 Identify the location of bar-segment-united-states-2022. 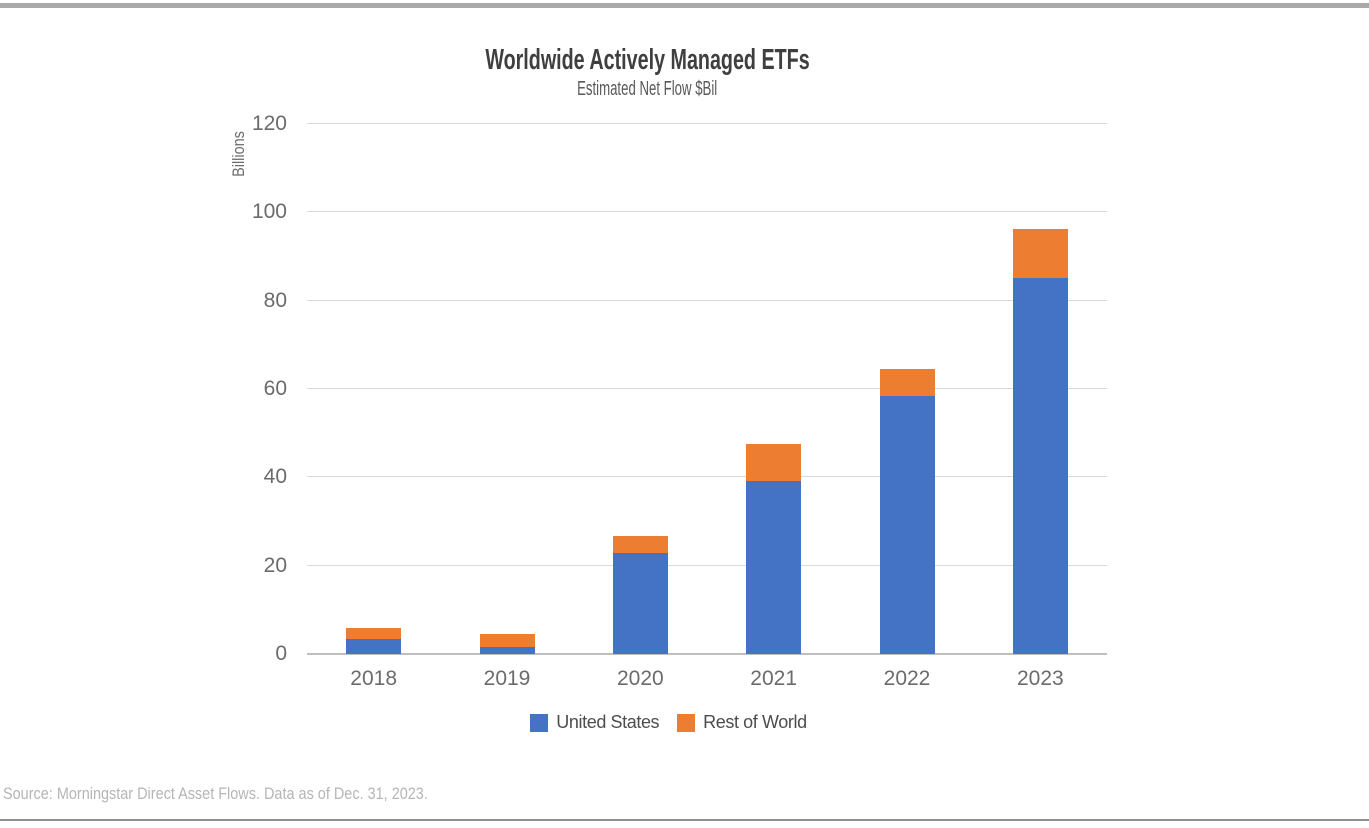
(907, 525).